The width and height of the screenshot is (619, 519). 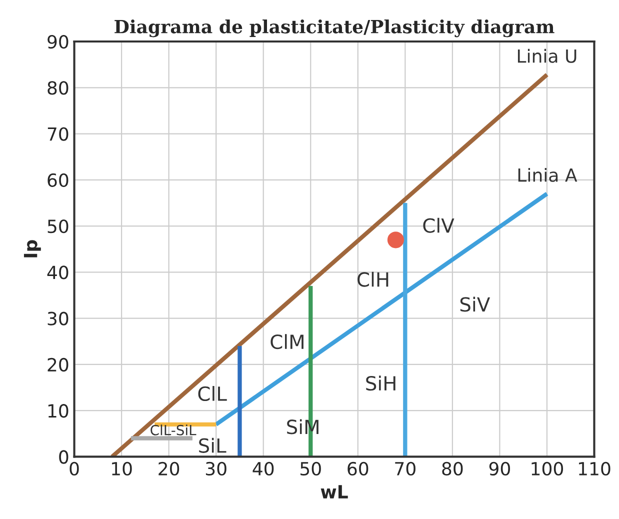 I want to click on y-tick-label: 90, so click(x=58, y=41).